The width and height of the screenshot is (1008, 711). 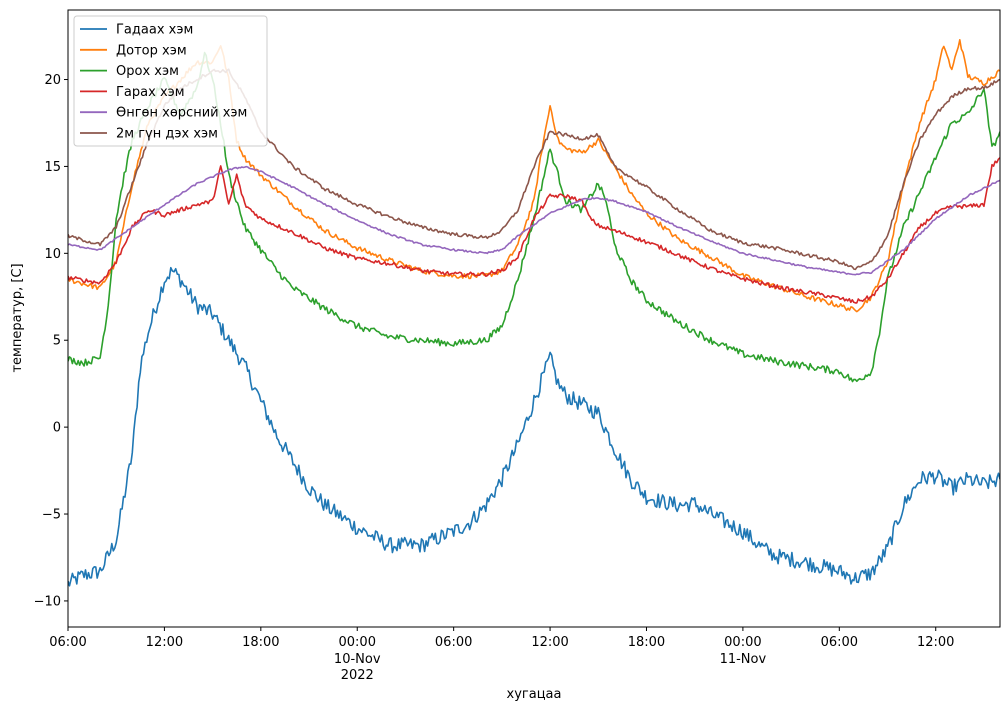 I want to click on y-tick-label: 5, so click(x=57, y=341).